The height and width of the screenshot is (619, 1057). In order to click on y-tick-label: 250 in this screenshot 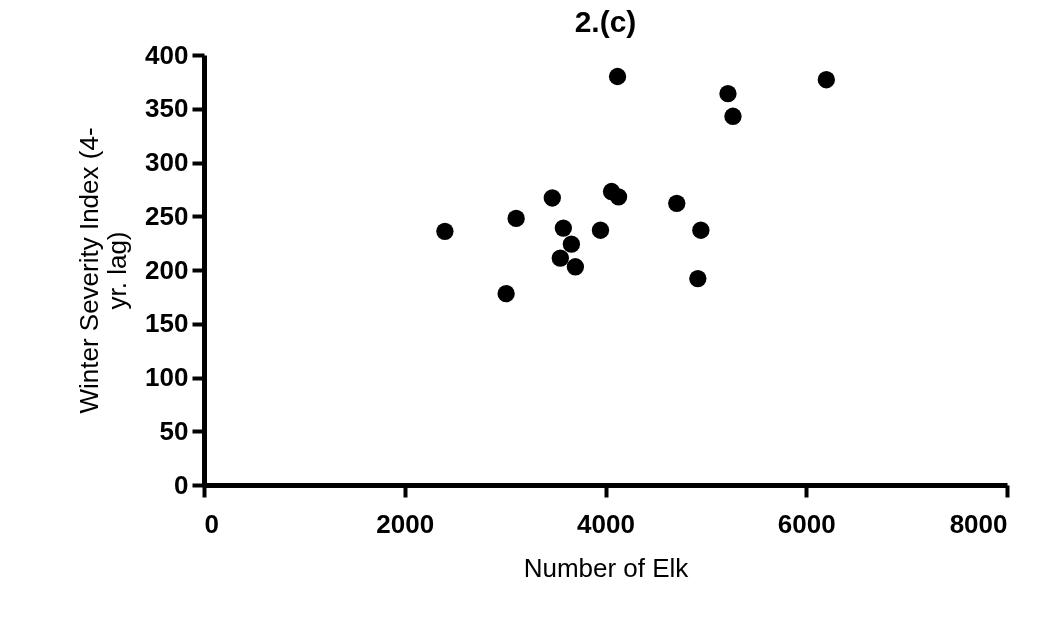, I will do `click(167, 215)`.